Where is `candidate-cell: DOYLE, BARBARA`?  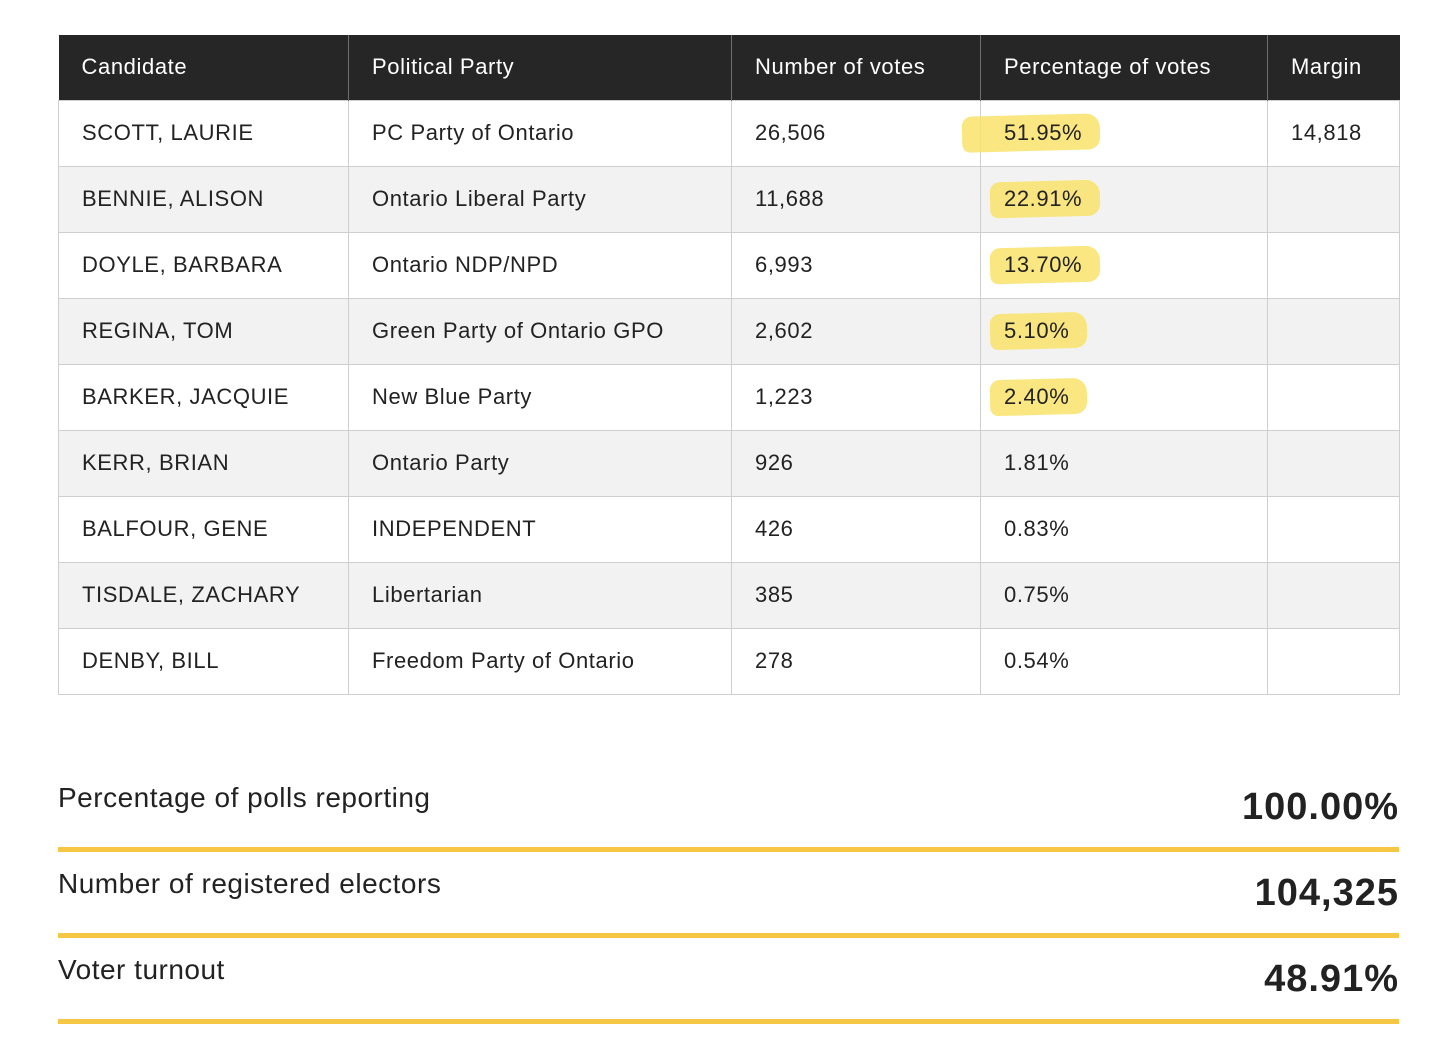
candidate-cell: DOYLE, BARBARA is located at coordinates (203, 265).